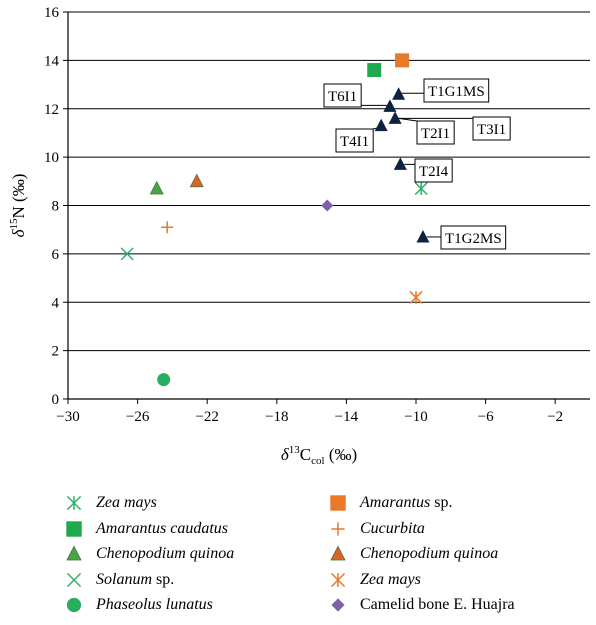  Describe the element at coordinates (206, 417) in the screenshot. I see `x-tick-label: −22` at that location.